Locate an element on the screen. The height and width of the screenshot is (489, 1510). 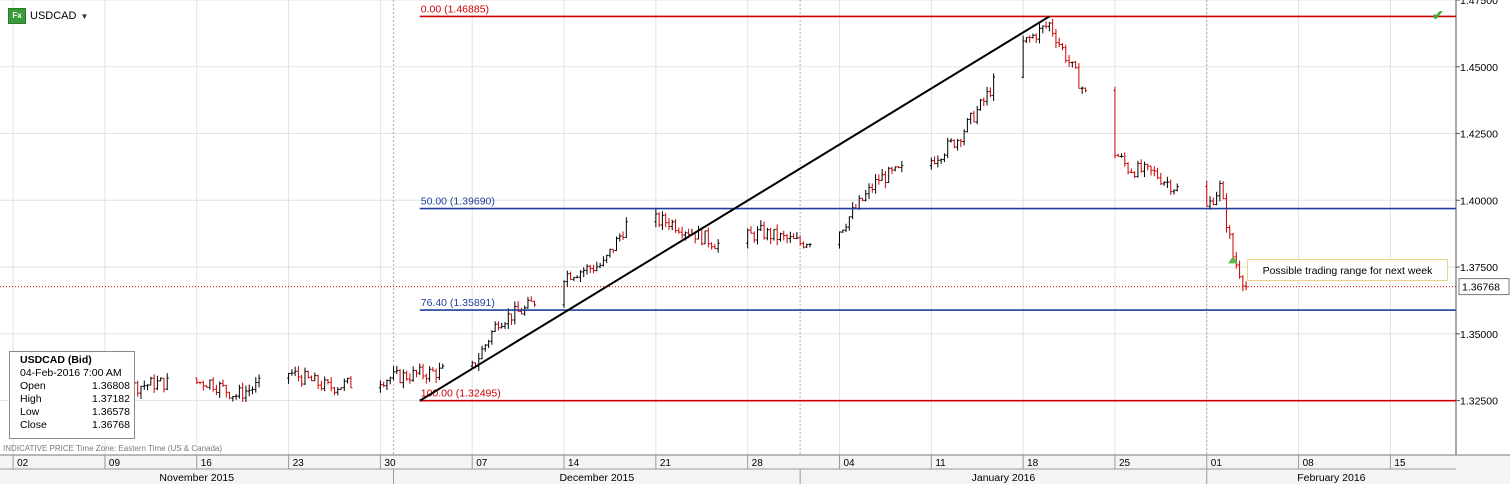
x-tick-label: 09 is located at coordinates (115, 463).